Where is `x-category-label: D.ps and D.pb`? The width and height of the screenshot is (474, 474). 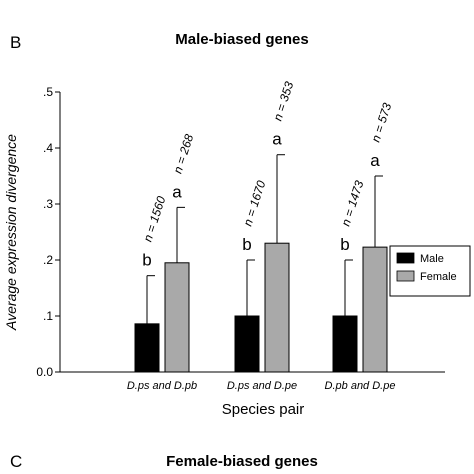
x-category-label: D.ps and D.pb is located at coordinates (162, 386).